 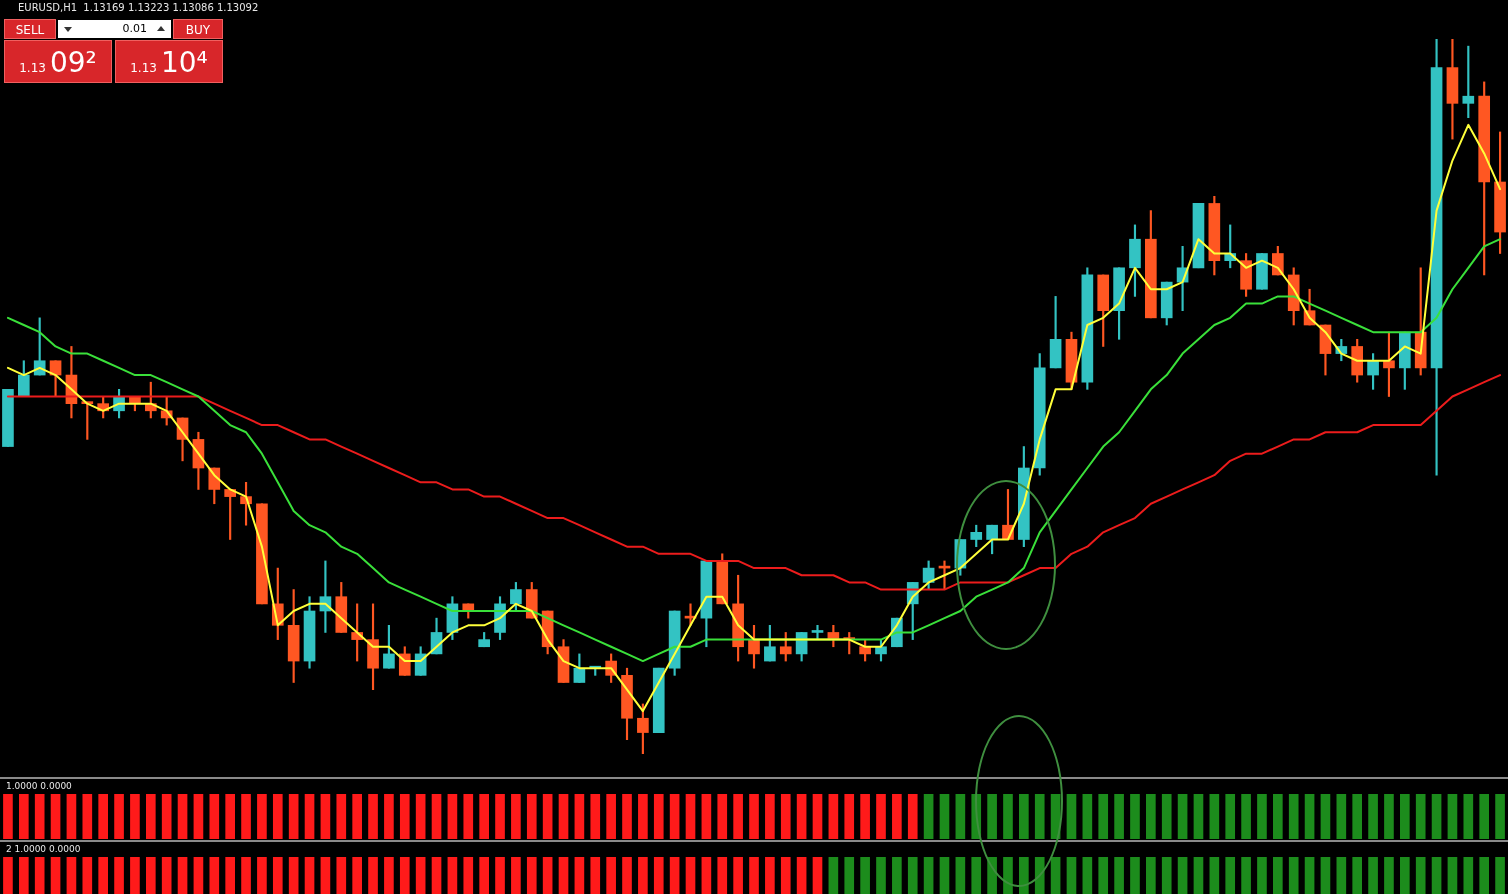 I want to click on chart-title: EURUSD,H1 1.13169 1.13223 1.13086 1.13092, so click(x=138, y=7).